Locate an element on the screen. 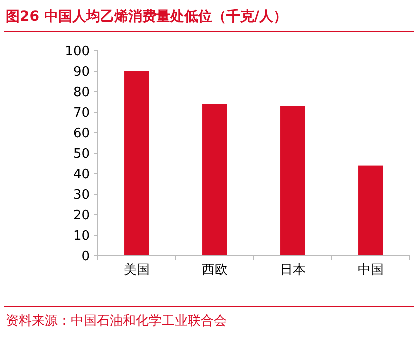  y-tick-label: 60 is located at coordinates (81, 134).